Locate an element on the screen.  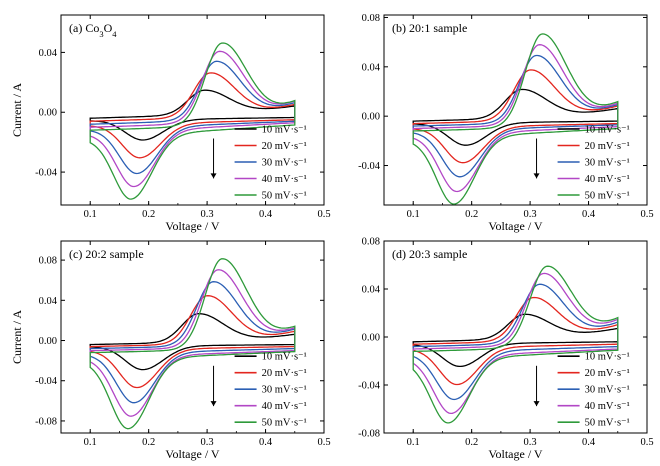
panel-title: (a) Co3O4 is located at coordinates (93, 30).